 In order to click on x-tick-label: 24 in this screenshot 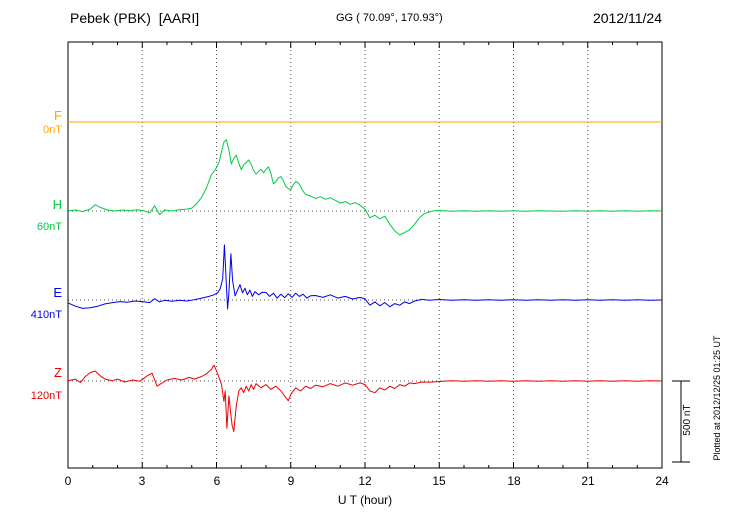, I will do `click(662, 481)`.